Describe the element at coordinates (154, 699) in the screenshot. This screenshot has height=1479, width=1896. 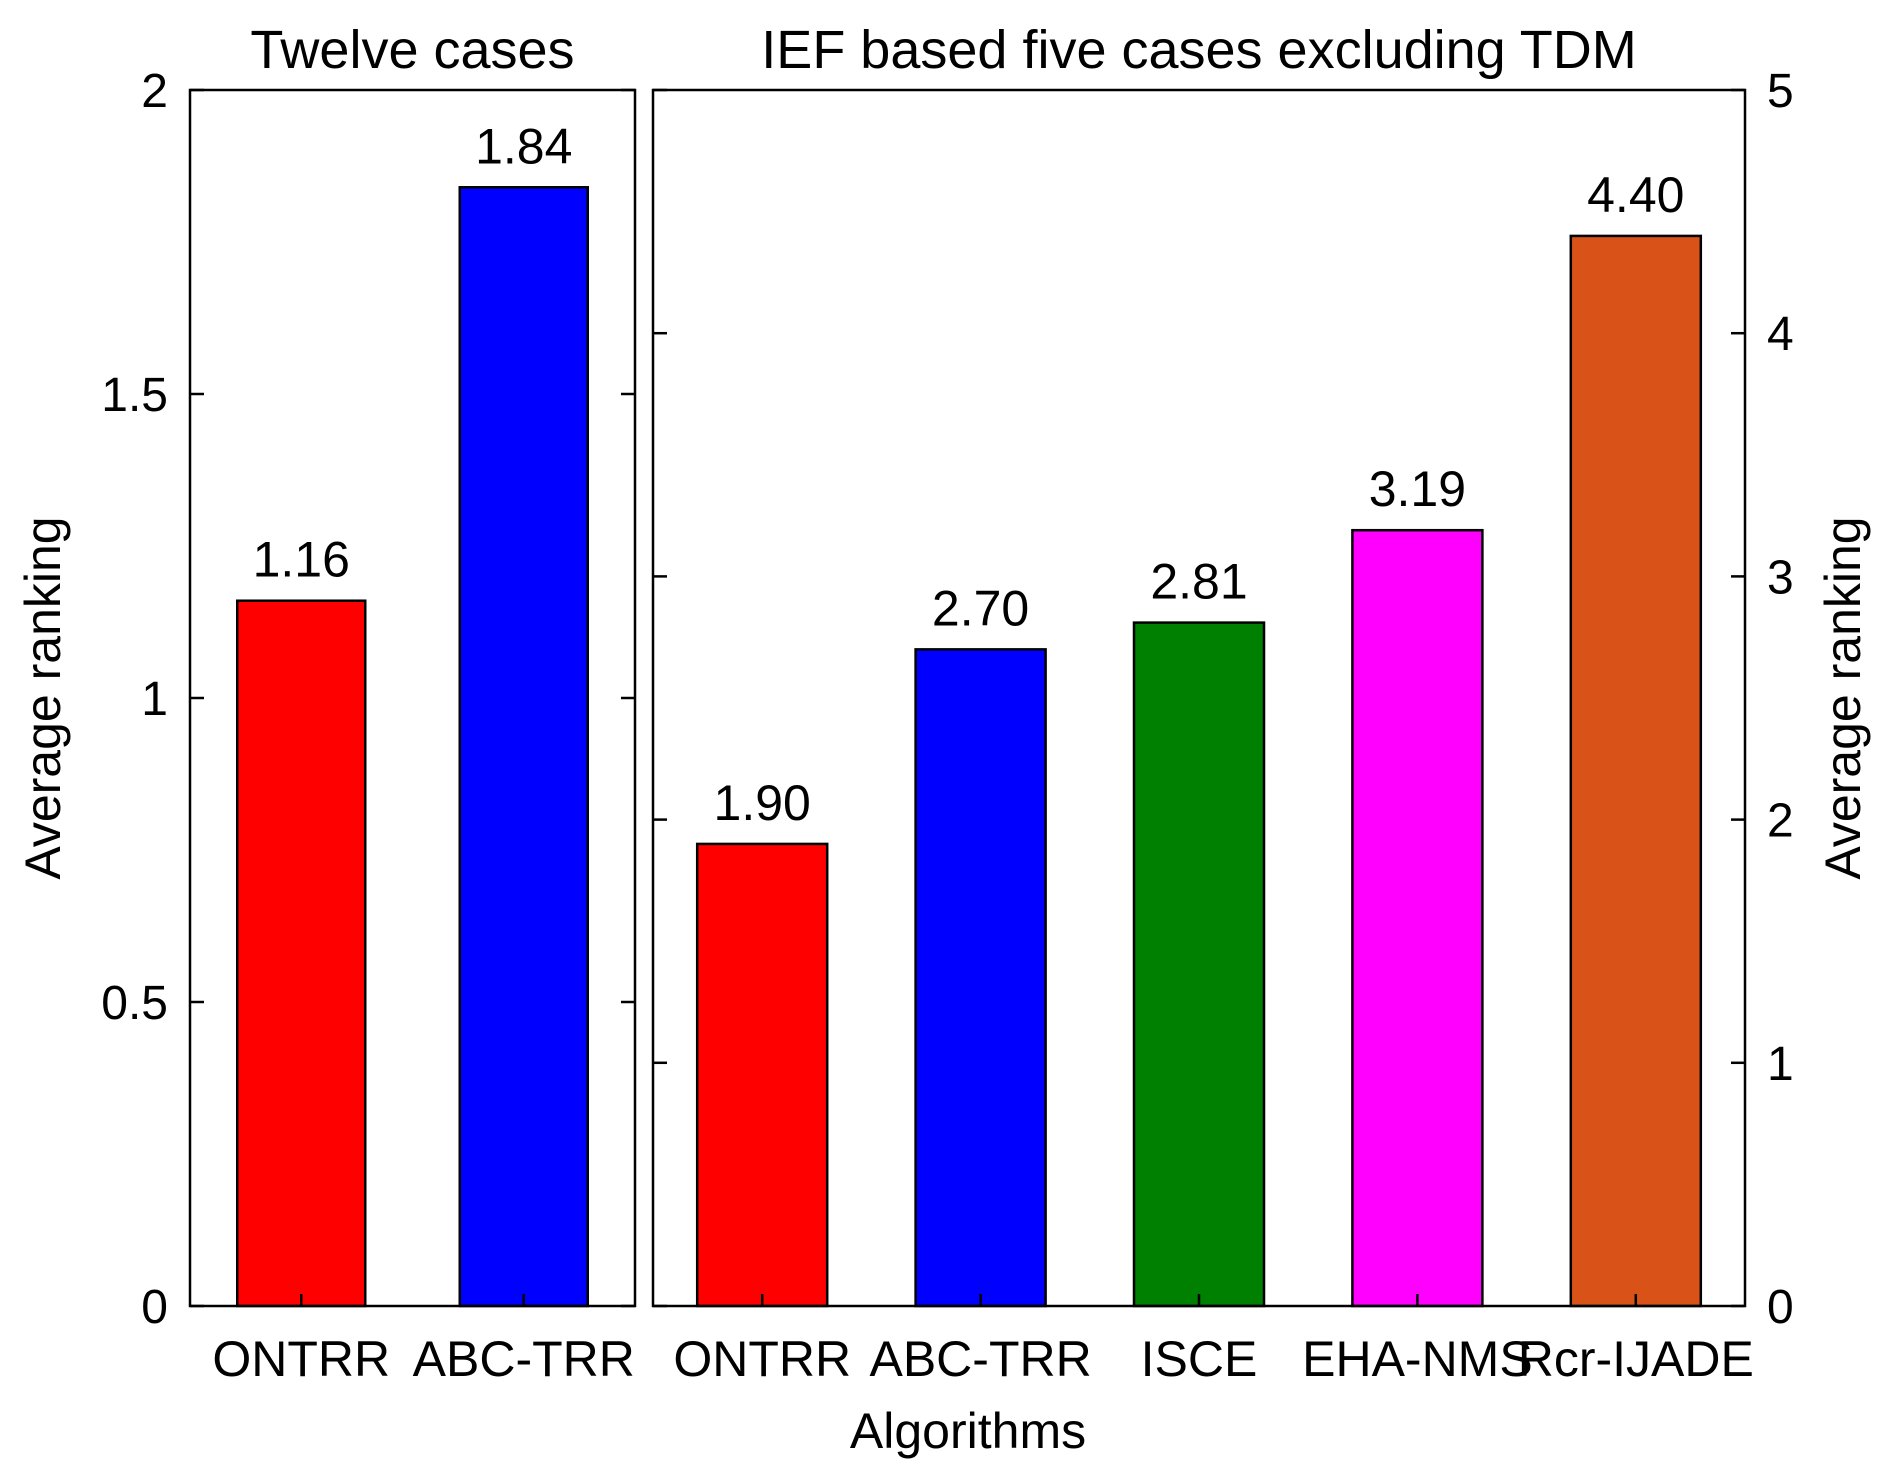
I see `c0-y-tick-label: 1` at that location.